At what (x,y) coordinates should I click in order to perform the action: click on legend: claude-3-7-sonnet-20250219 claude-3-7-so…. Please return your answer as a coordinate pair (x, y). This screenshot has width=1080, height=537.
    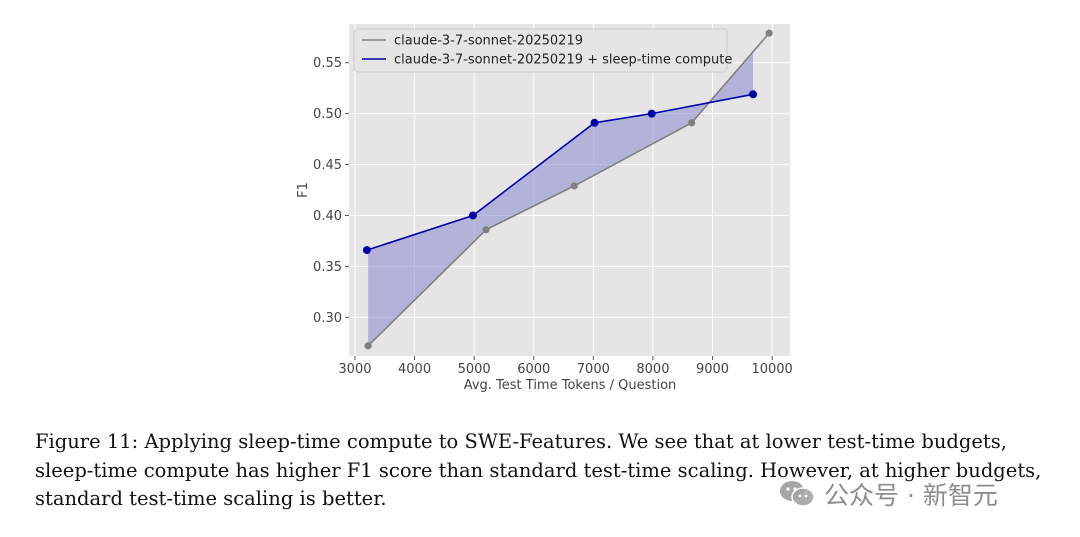
    Looking at the image, I should click on (542, 50).